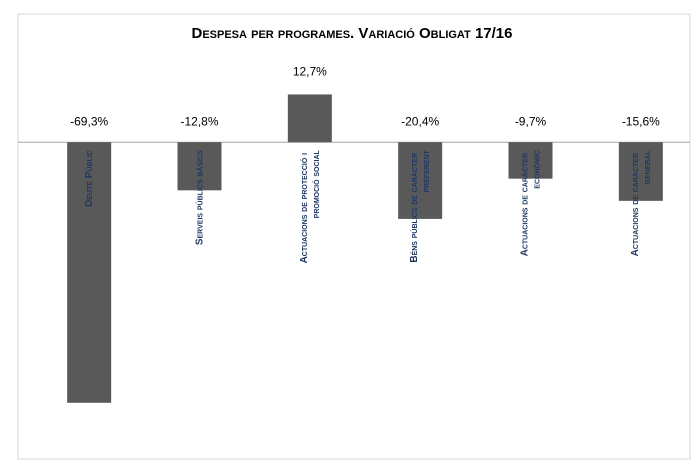 The width and height of the screenshot is (697, 465). What do you see at coordinates (641, 121) in the screenshot?
I see `value-label: -15,6%` at bounding box center [641, 121].